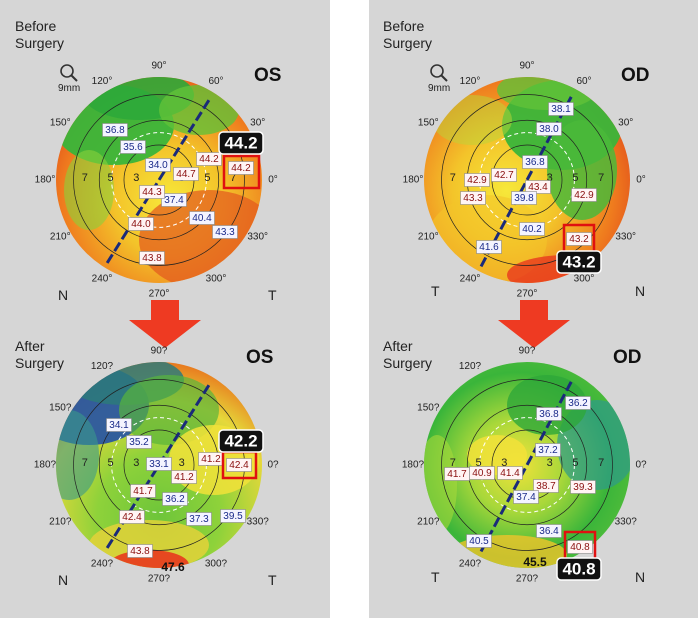 The width and height of the screenshot is (698, 618). Describe the element at coordinates (152, 258) in the screenshot. I see `keratometry-value: 43.8` at that location.